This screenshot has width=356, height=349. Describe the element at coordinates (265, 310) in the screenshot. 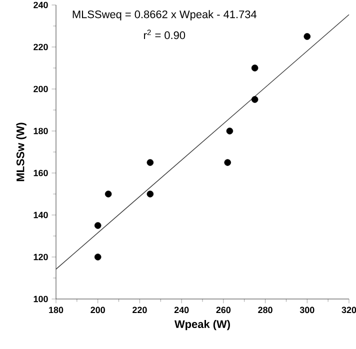

I see `x-tick-label: 280` at that location.